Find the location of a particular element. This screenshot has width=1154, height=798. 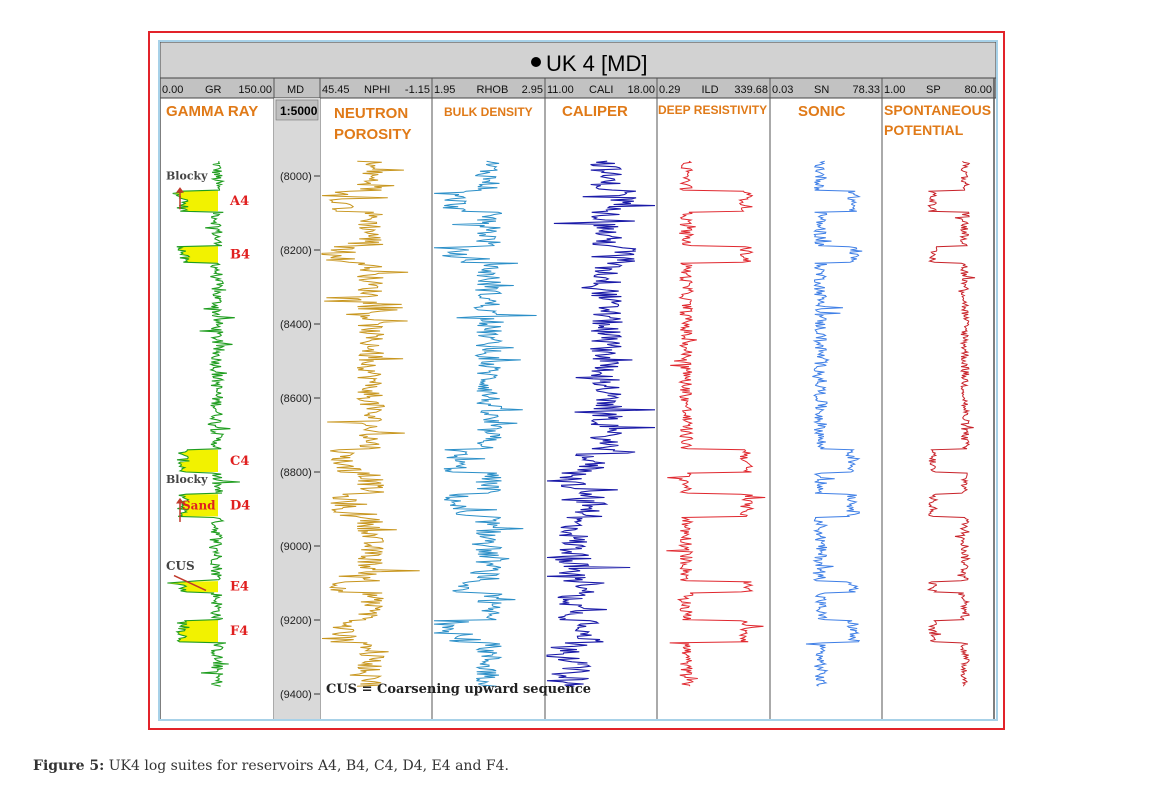

caliper-curve is located at coordinates (601, 423).